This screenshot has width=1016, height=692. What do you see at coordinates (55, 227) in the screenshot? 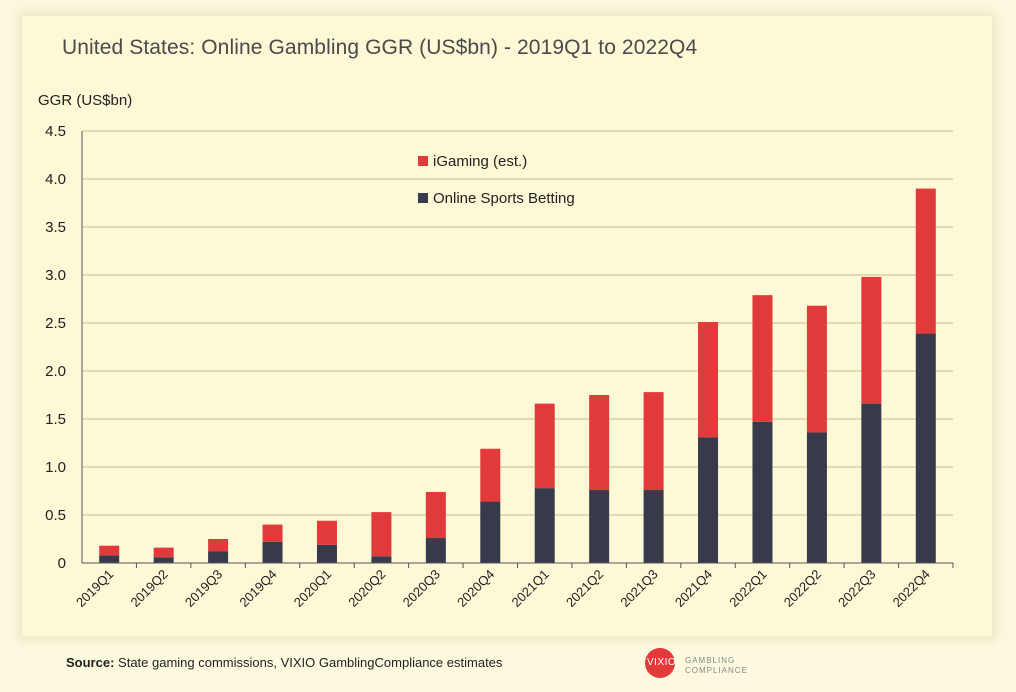
I see `y-tick-label: 3.5` at bounding box center [55, 227].